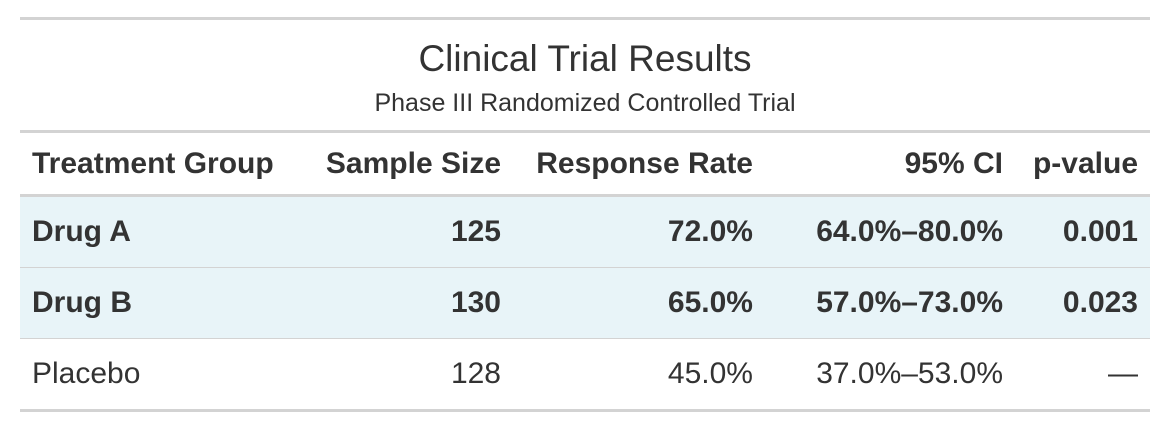  What do you see at coordinates (890, 375) in the screenshot?
I see `cell-ci: 37.0%–53.0%` at bounding box center [890, 375].